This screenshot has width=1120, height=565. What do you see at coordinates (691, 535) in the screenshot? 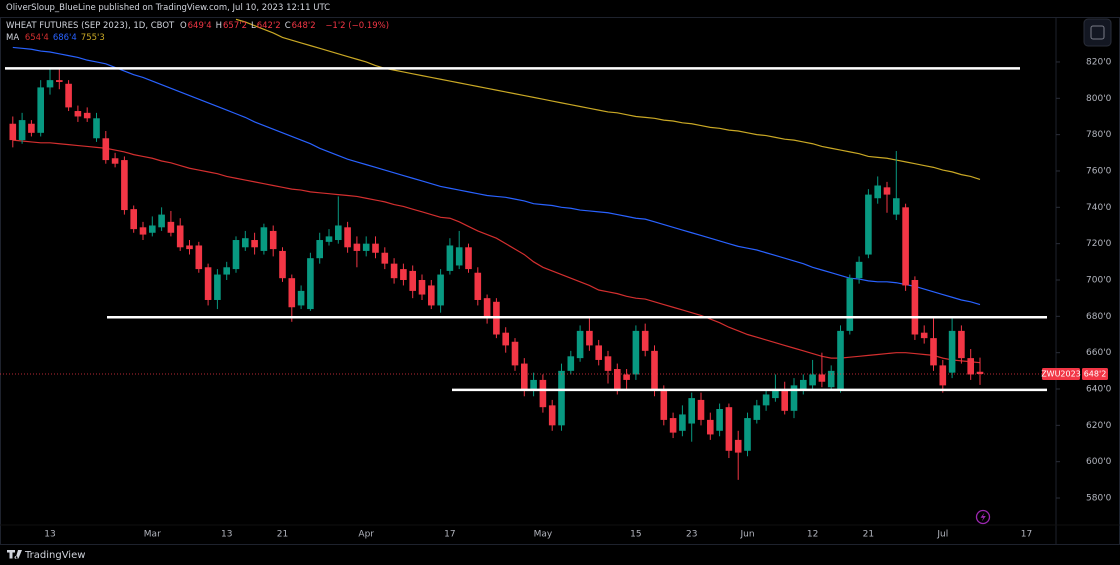
I see `x-tick-label: 23` at bounding box center [691, 535].